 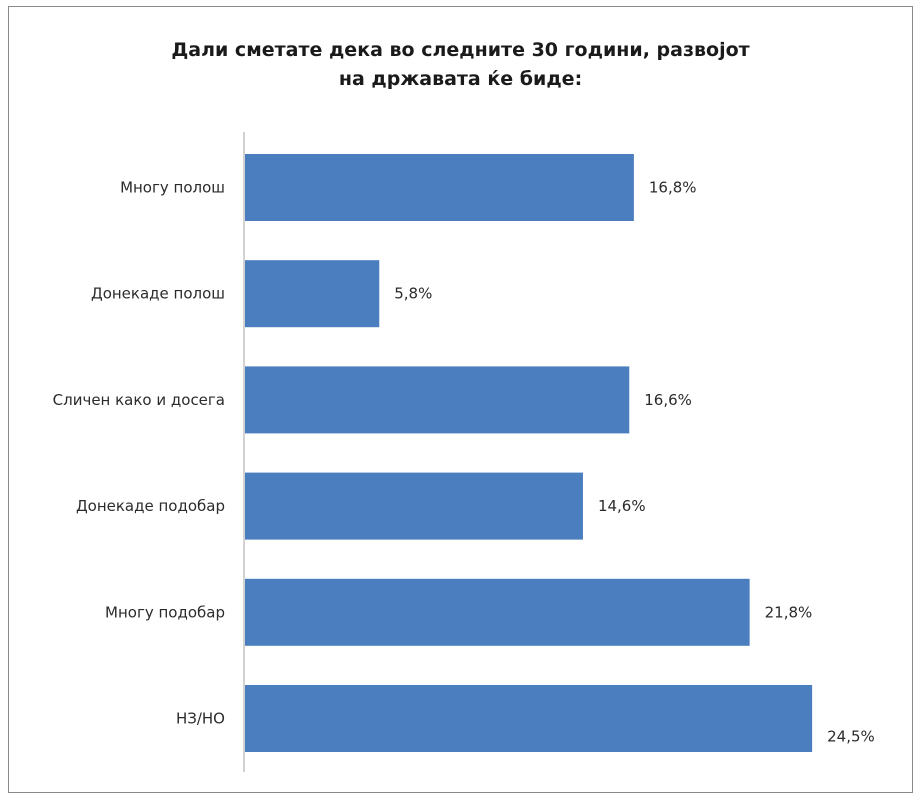 What do you see at coordinates (622, 506) in the screenshot?
I see `value-label: 14,6%` at bounding box center [622, 506].